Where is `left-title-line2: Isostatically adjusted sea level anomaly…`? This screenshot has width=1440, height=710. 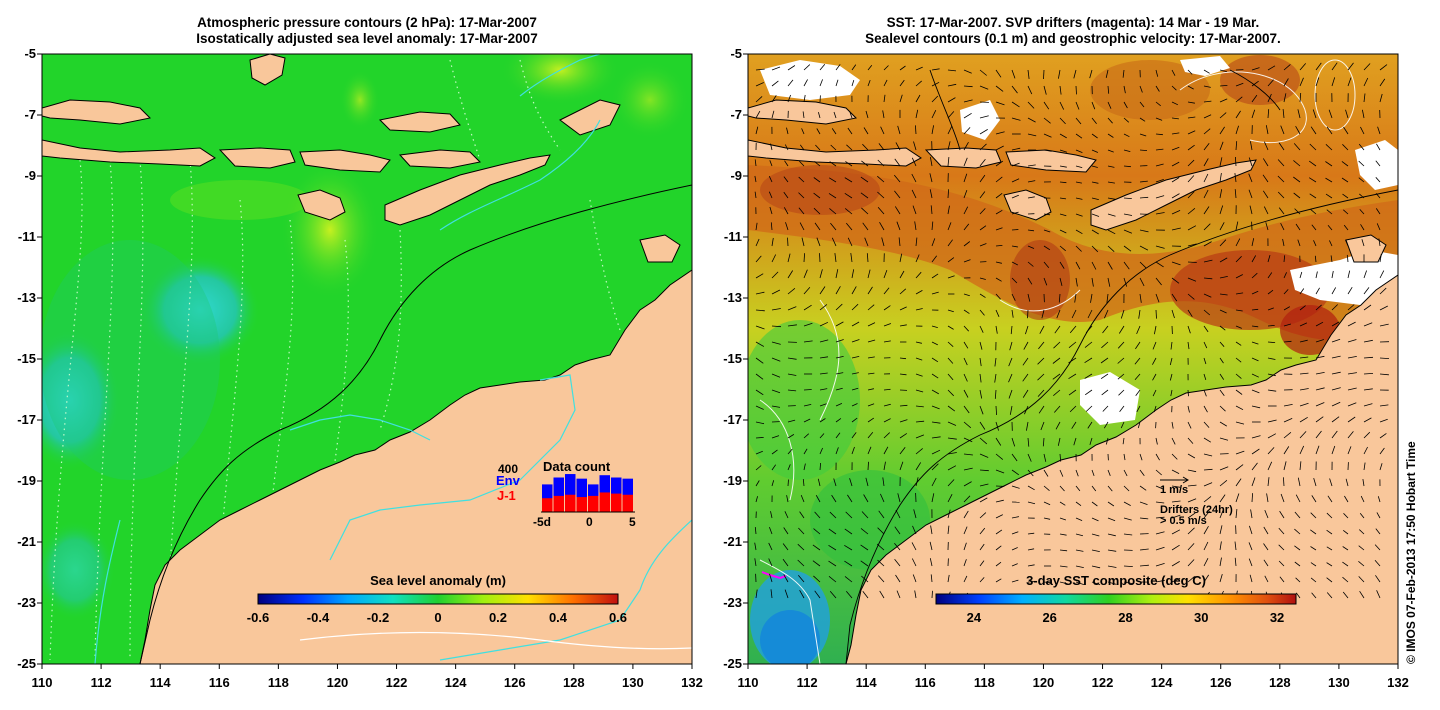
left-title-line2: Isostatically adjusted sea level anomaly… is located at coordinates (367, 38).